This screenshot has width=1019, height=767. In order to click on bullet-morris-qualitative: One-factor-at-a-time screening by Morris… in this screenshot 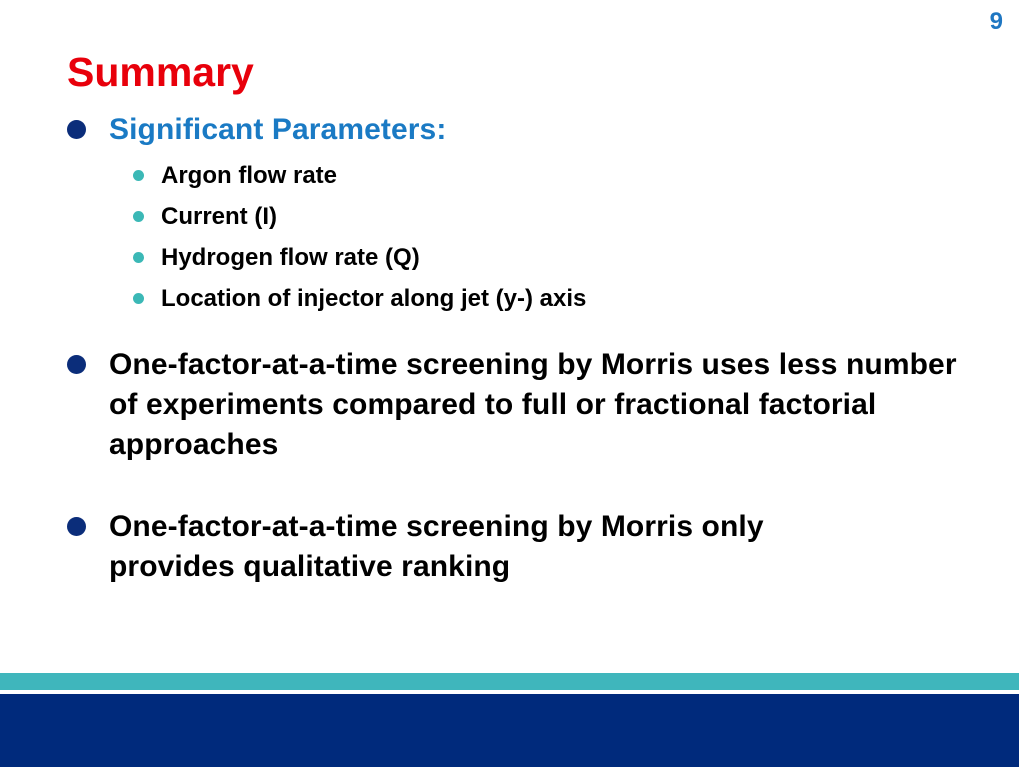, I will do `click(517, 547)`.